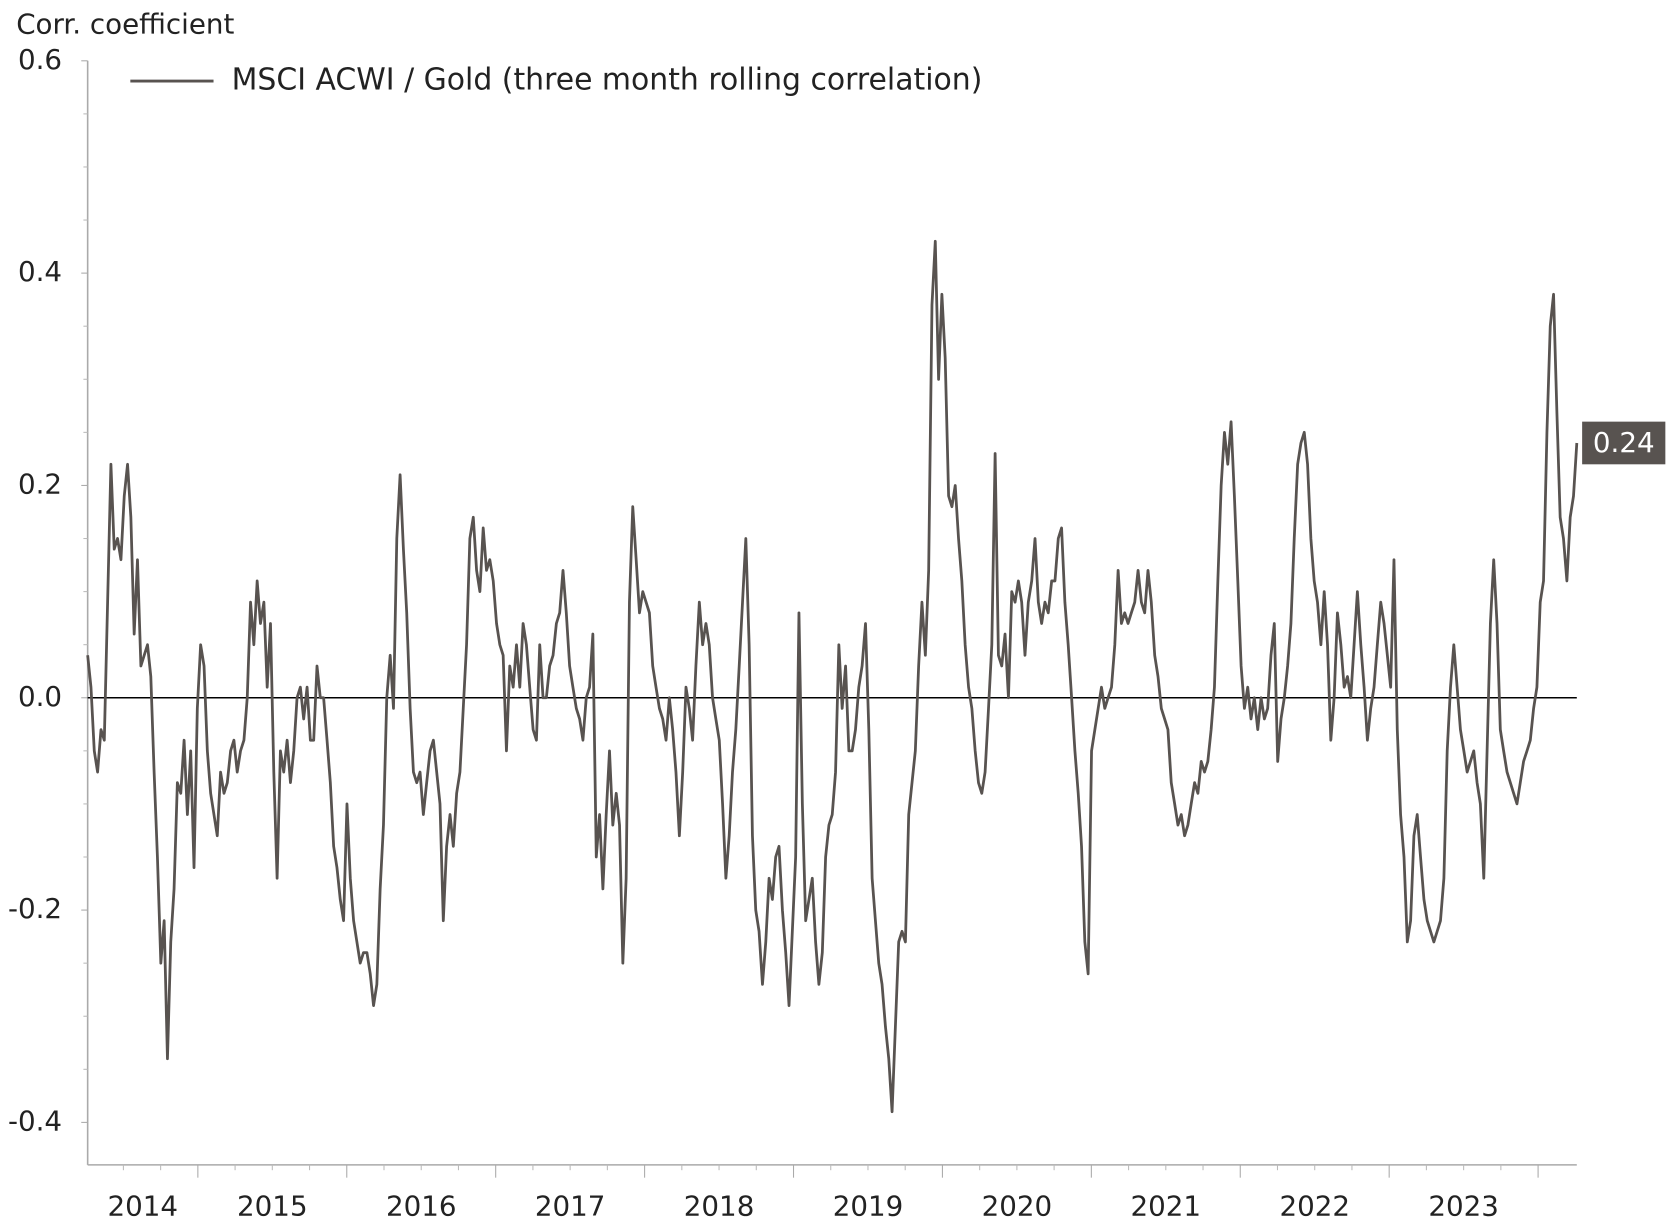 The width and height of the screenshot is (1673, 1231). I want to click on x-tick-label: 2016, so click(421, 1206).